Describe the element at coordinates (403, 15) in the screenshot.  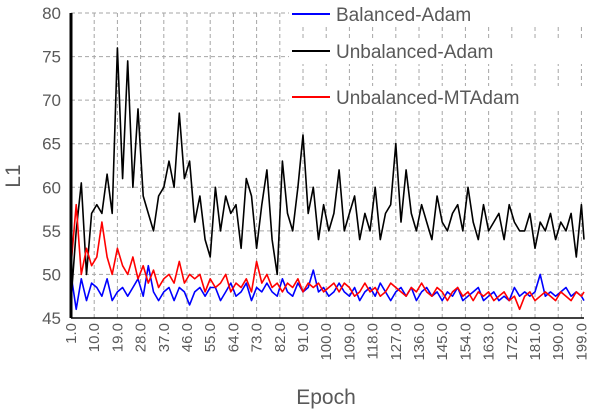
I see `legend-label: Balanced-Adam` at that location.